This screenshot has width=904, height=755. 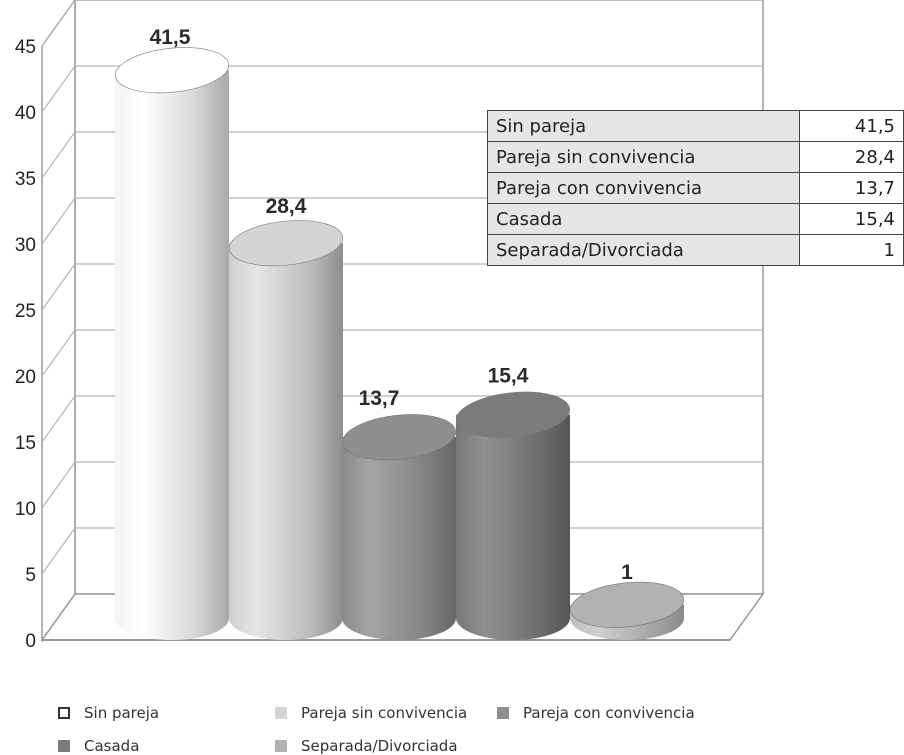 What do you see at coordinates (170, 37) in the screenshot?
I see `data-label: 41,5` at bounding box center [170, 37].